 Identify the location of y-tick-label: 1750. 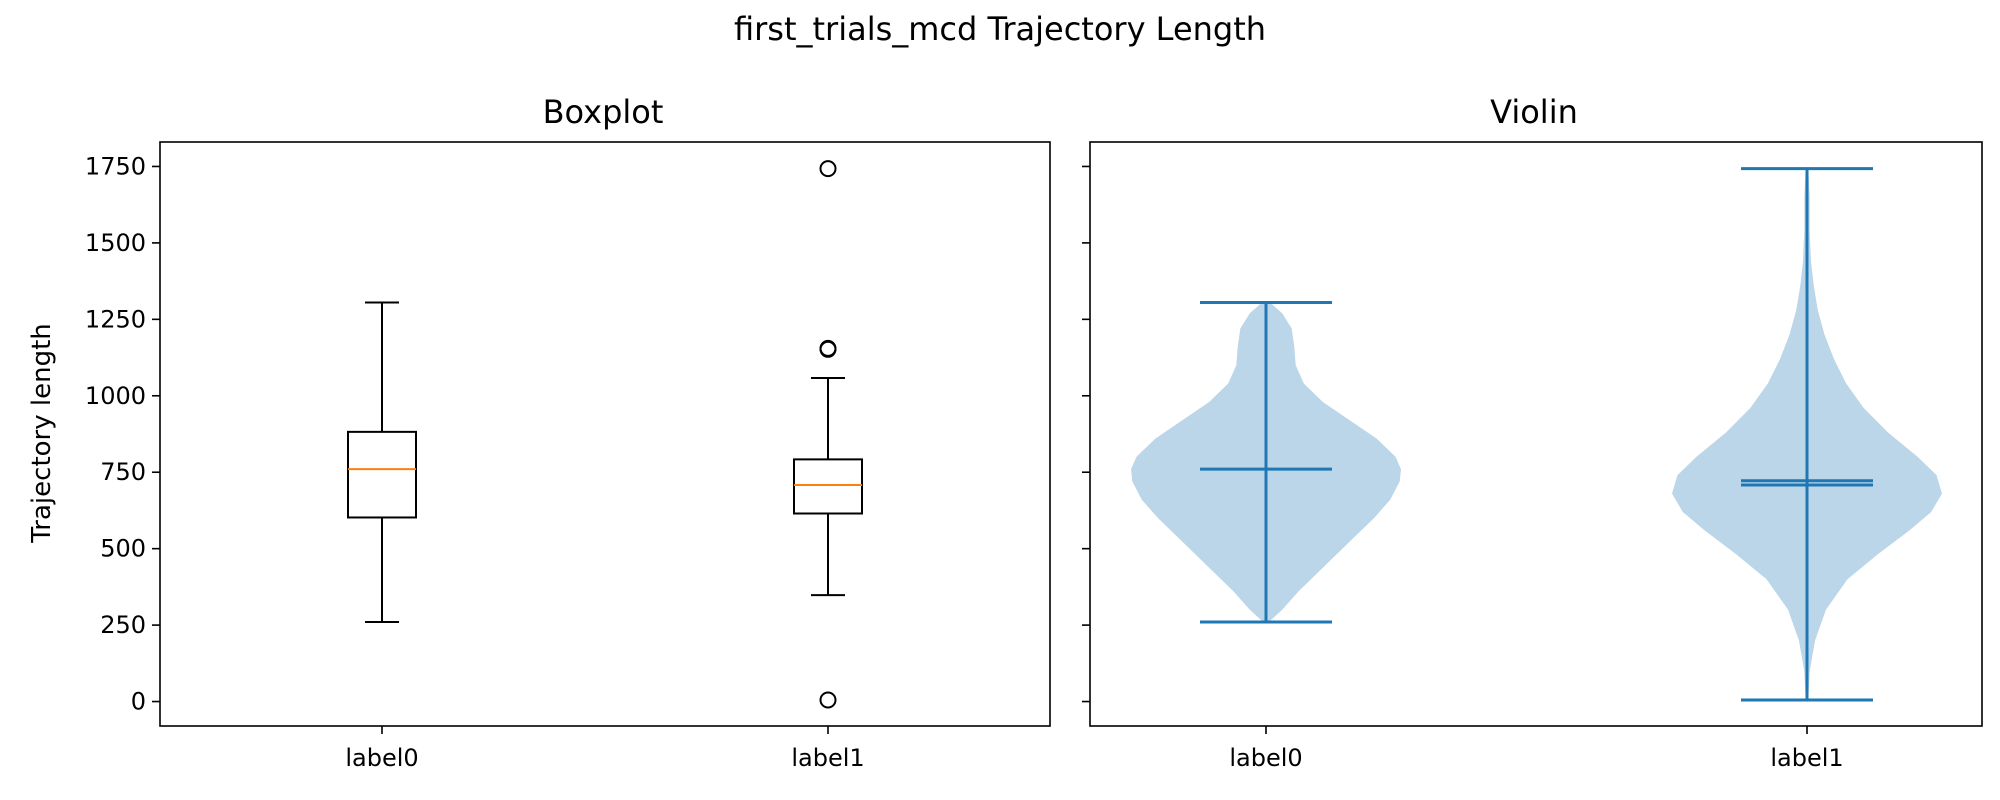
(115, 166).